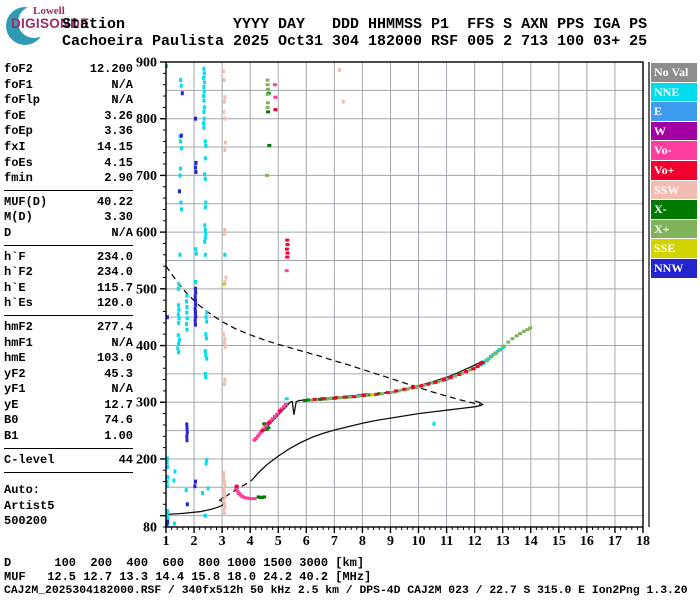  What do you see at coordinates (674, 150) in the screenshot?
I see `legend-item-vo-: Vo-` at bounding box center [674, 150].